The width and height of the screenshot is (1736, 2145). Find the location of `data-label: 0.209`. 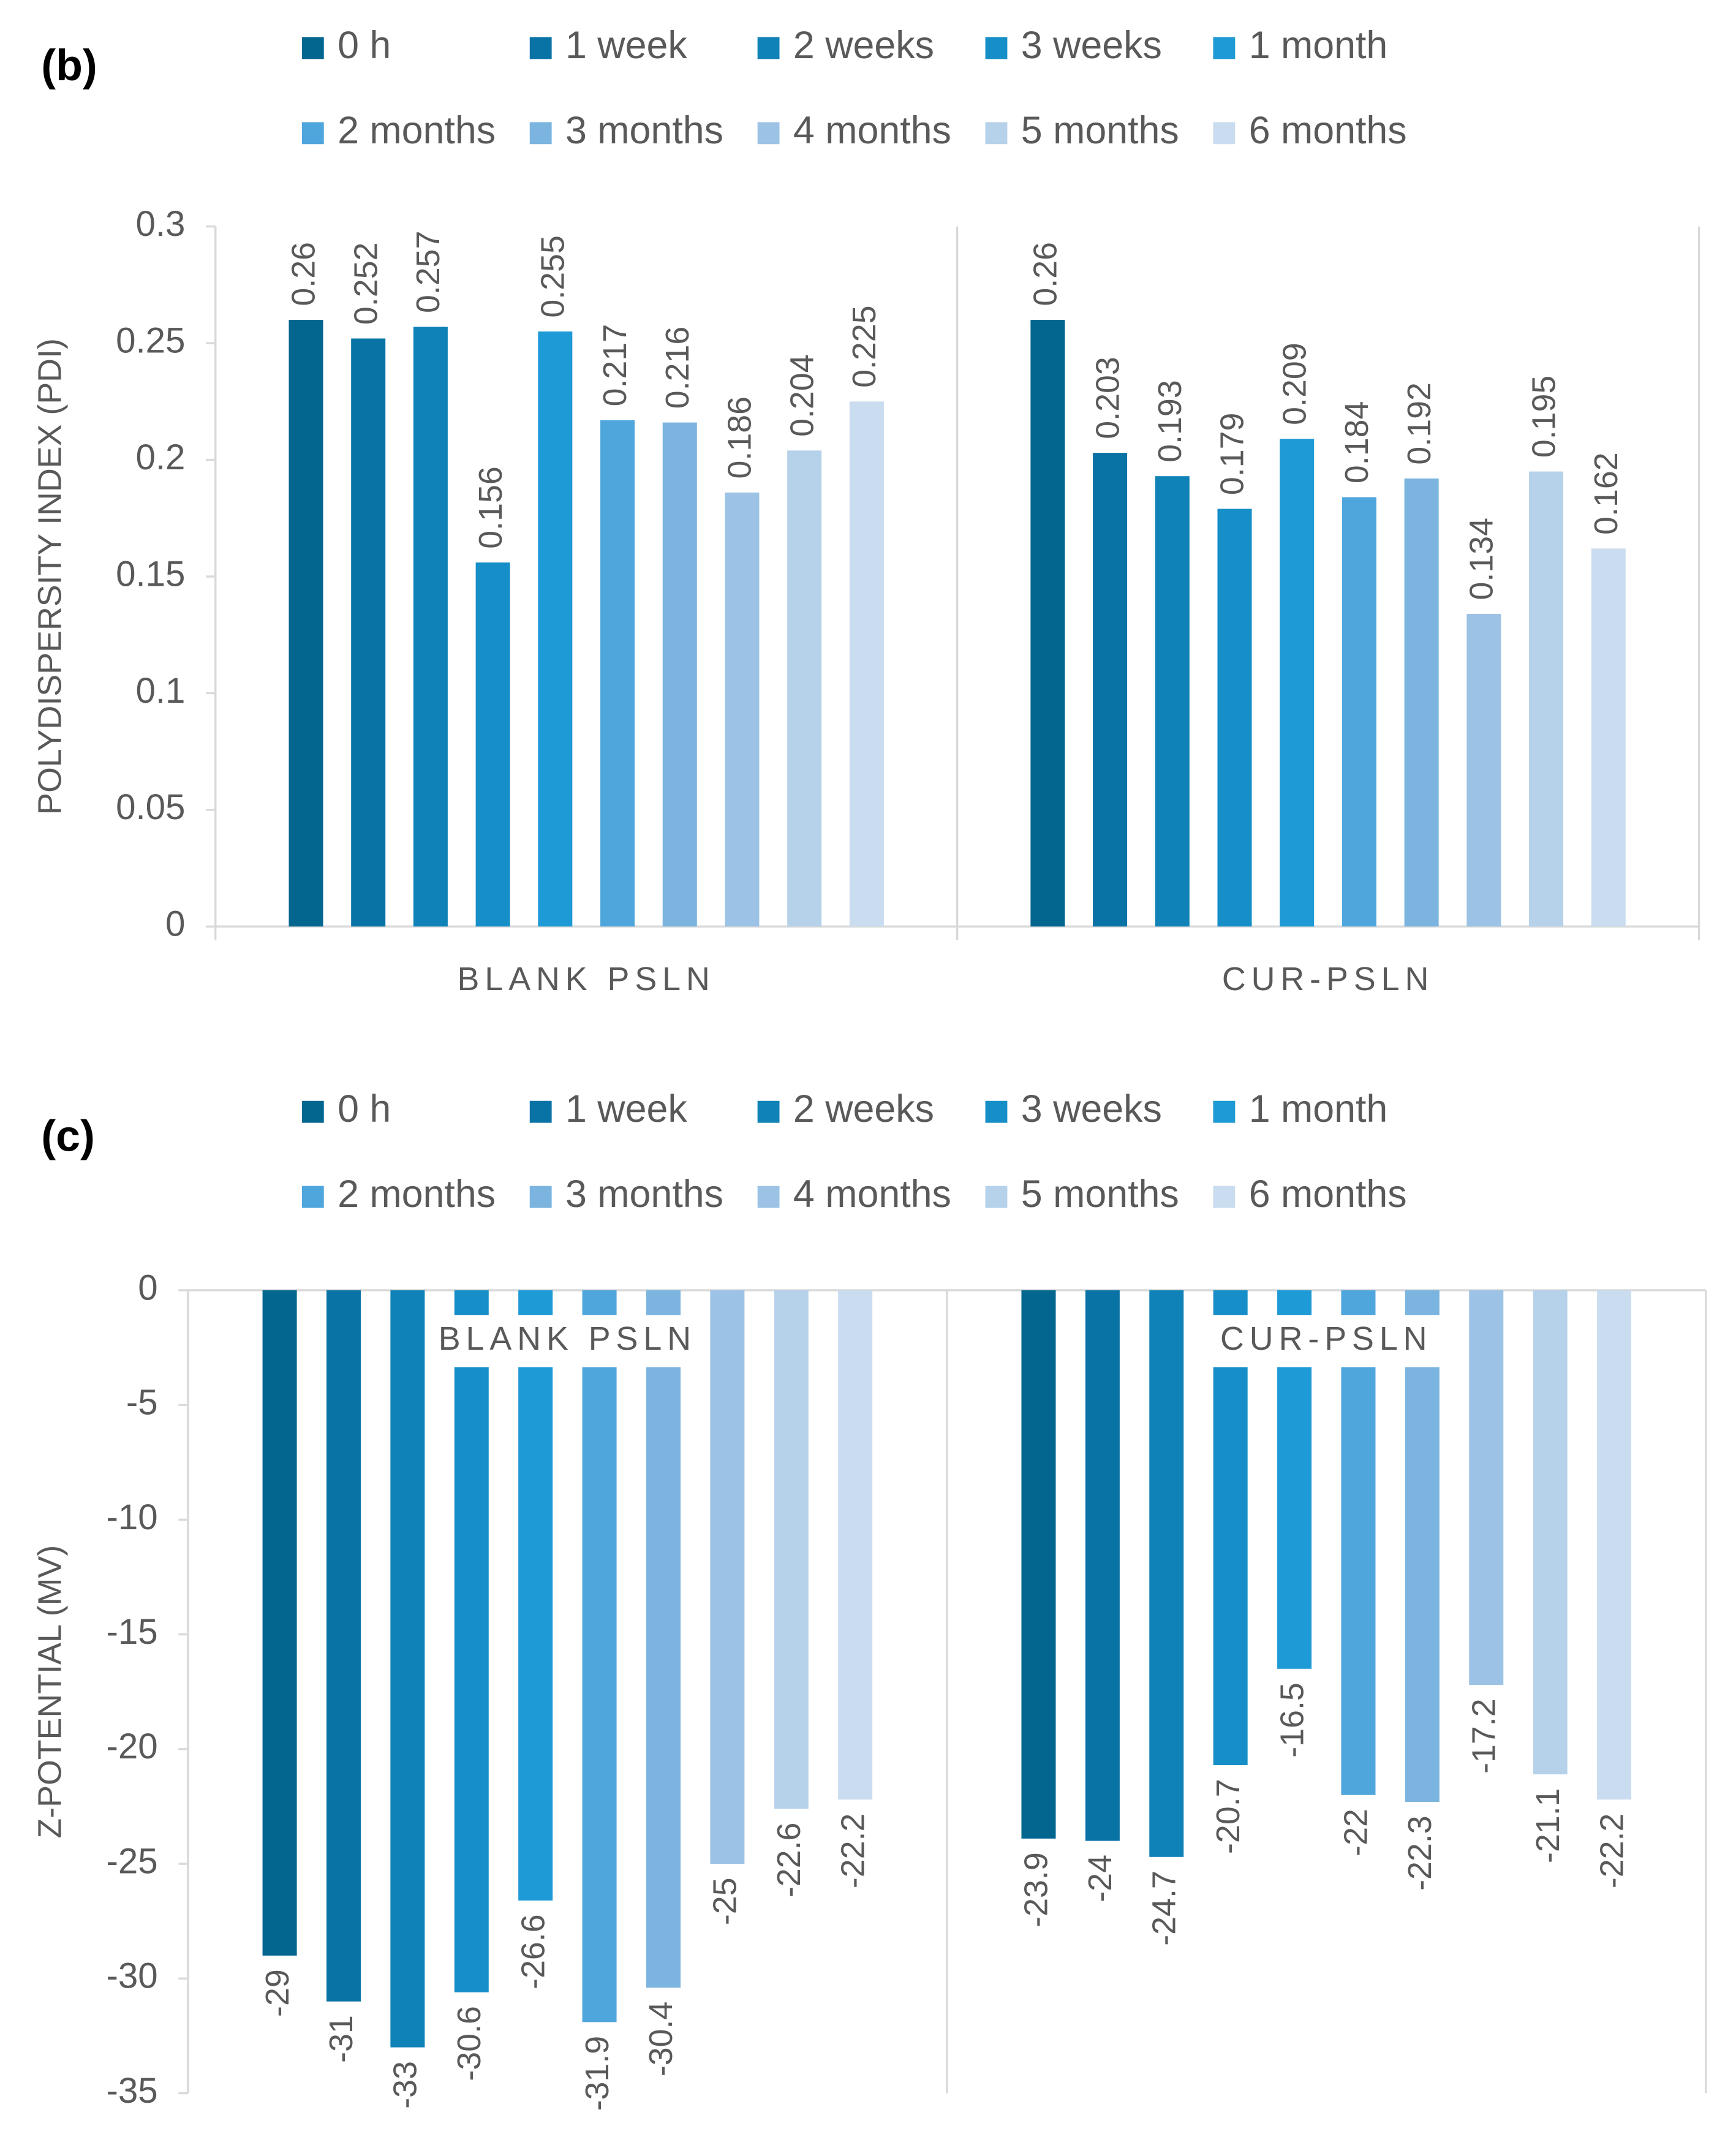

data-label: 0.209 is located at coordinates (1294, 383).